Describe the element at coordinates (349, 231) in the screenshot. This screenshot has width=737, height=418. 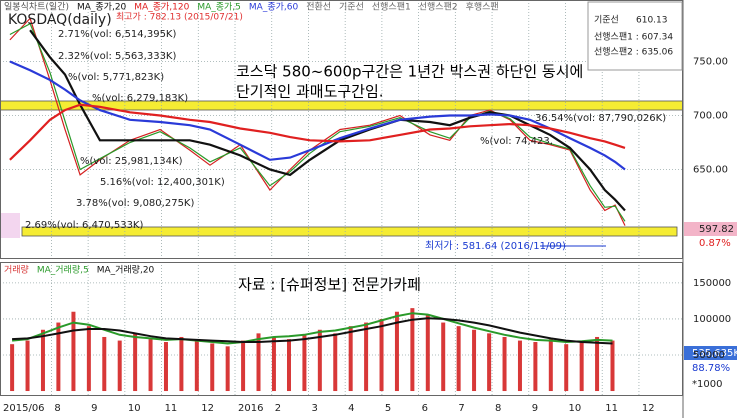
I see `box-range-bottom` at that location.